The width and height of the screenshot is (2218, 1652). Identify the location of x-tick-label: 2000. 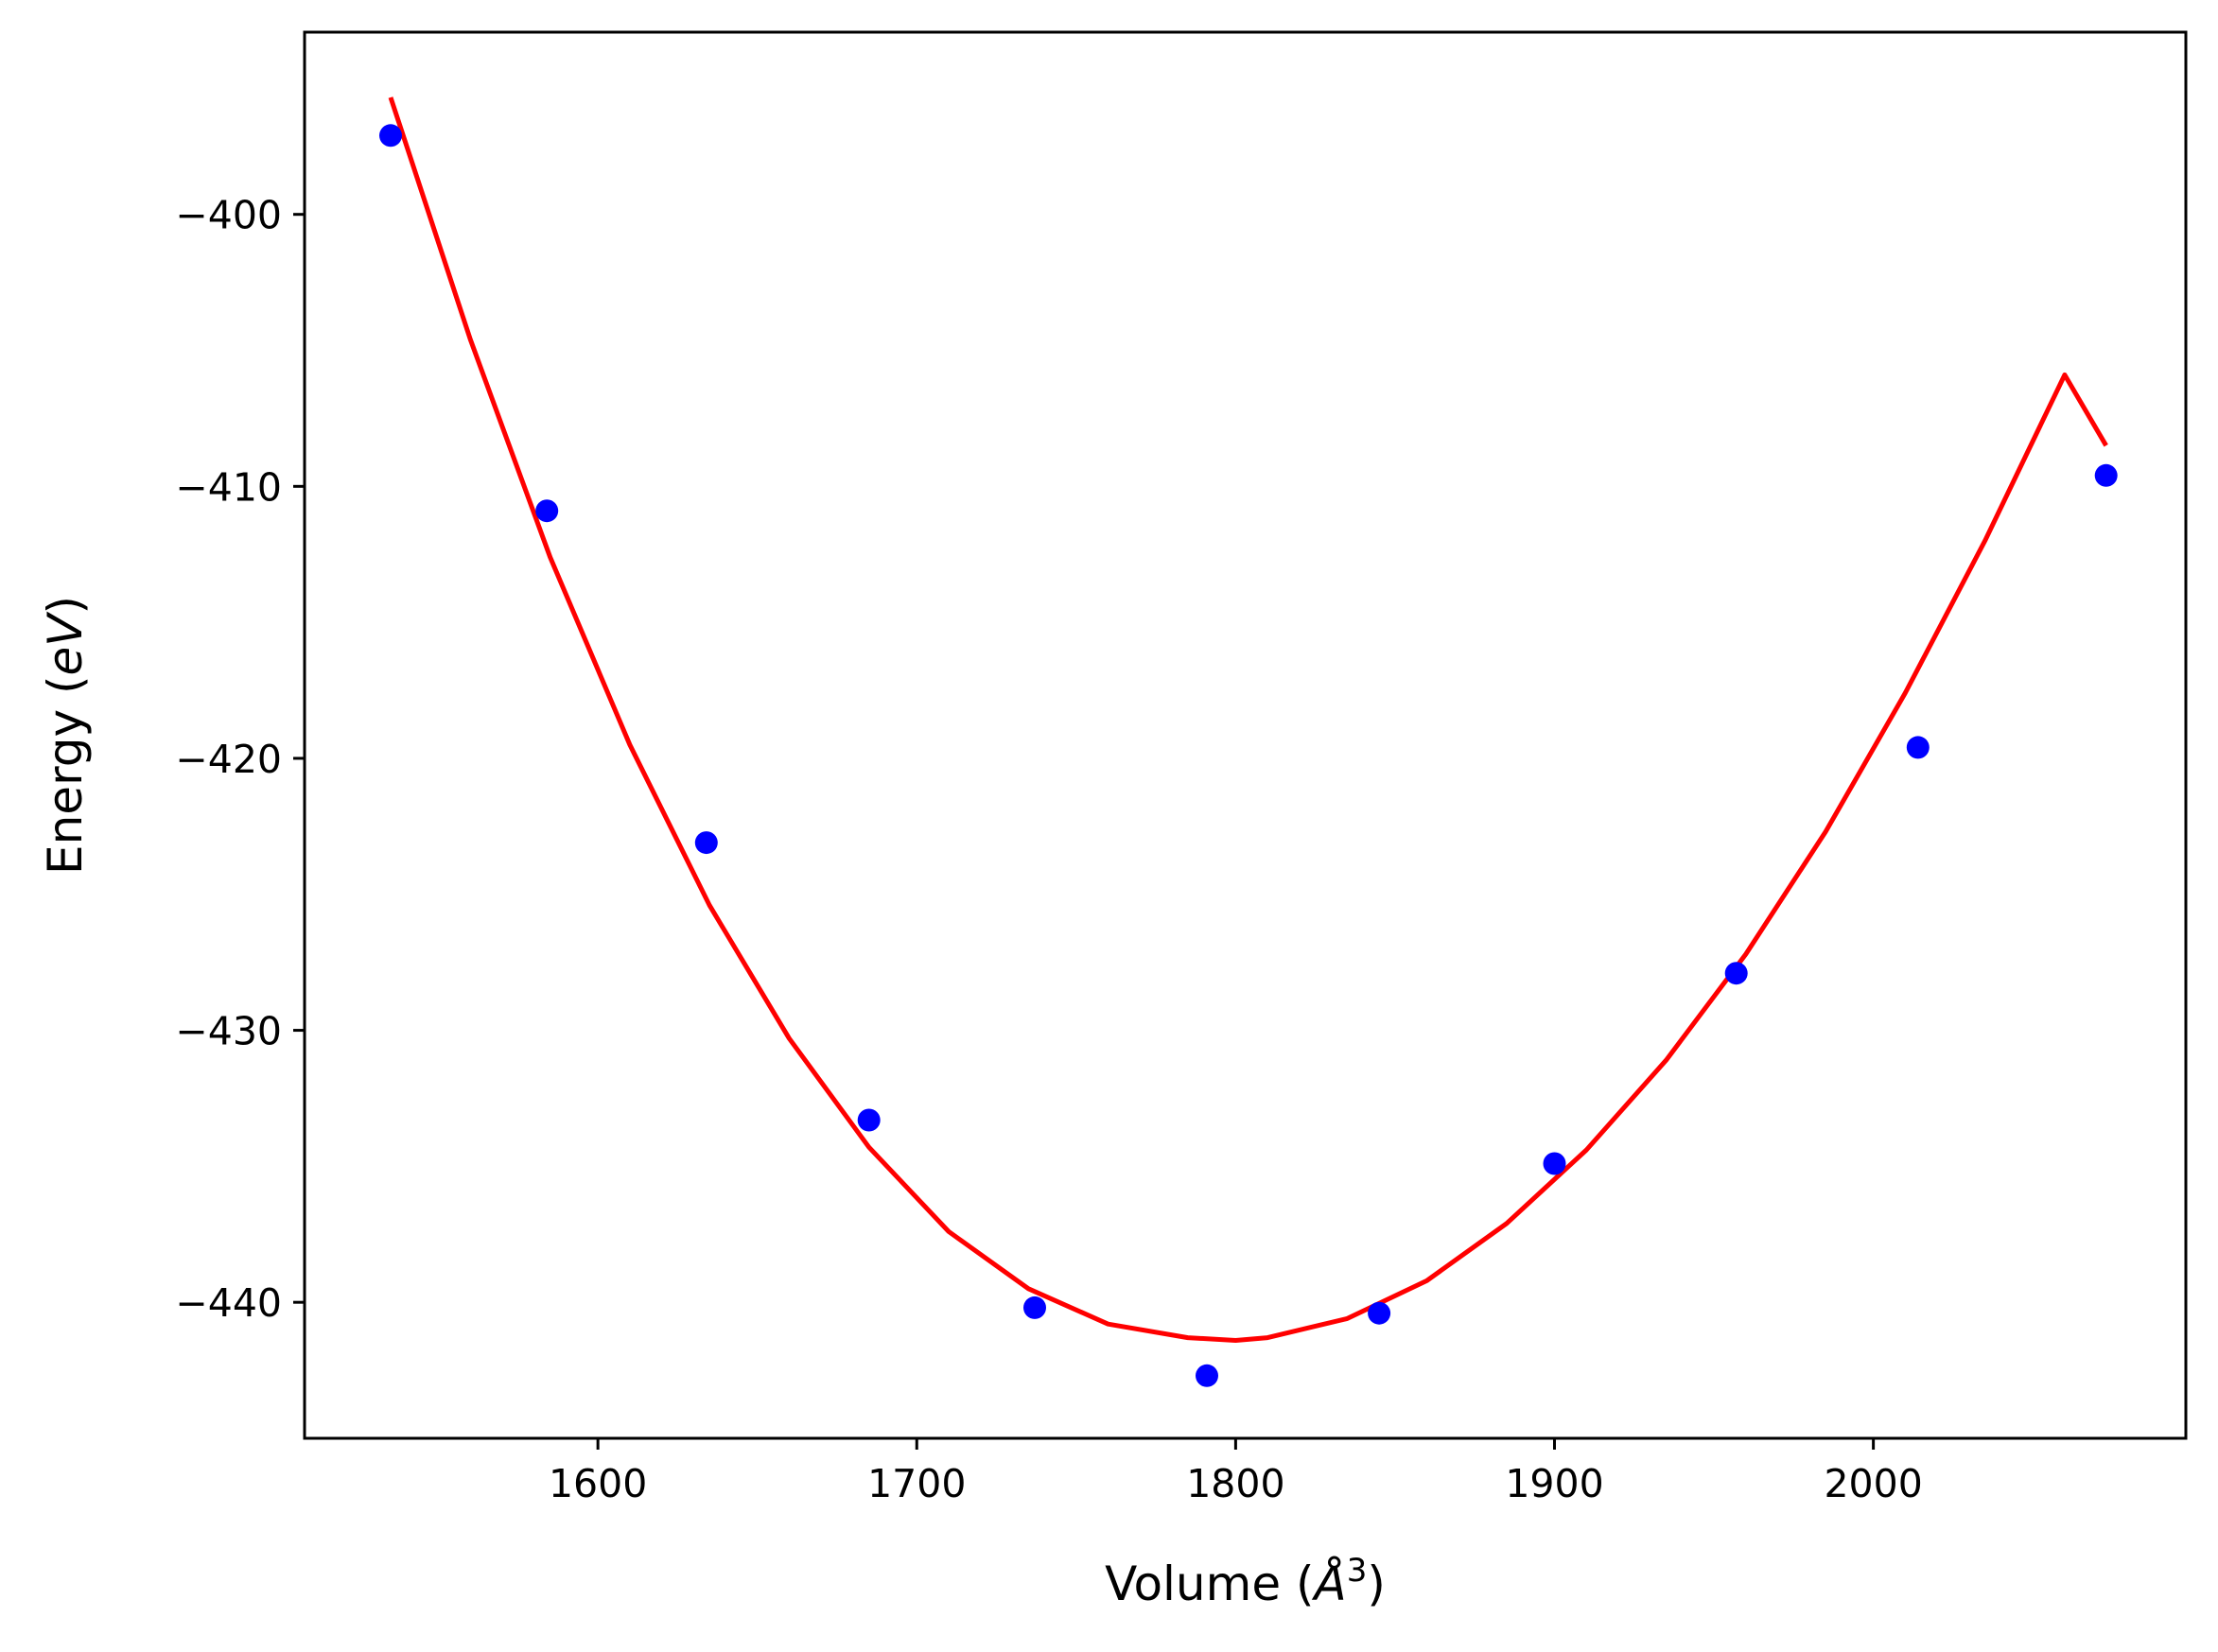
(1873, 1484).